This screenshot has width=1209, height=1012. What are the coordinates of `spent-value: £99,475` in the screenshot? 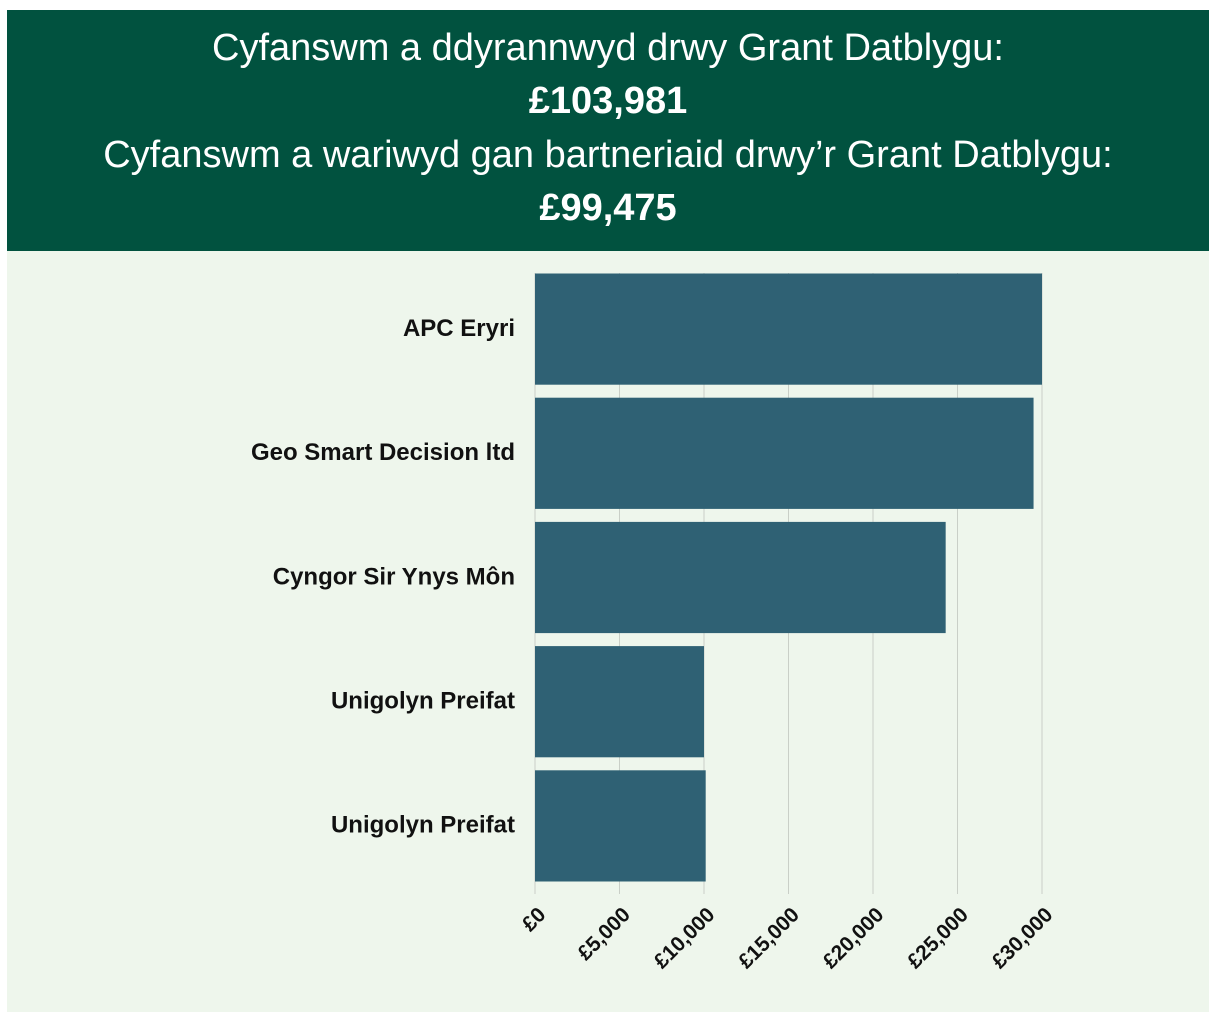 It's located at (607, 208).